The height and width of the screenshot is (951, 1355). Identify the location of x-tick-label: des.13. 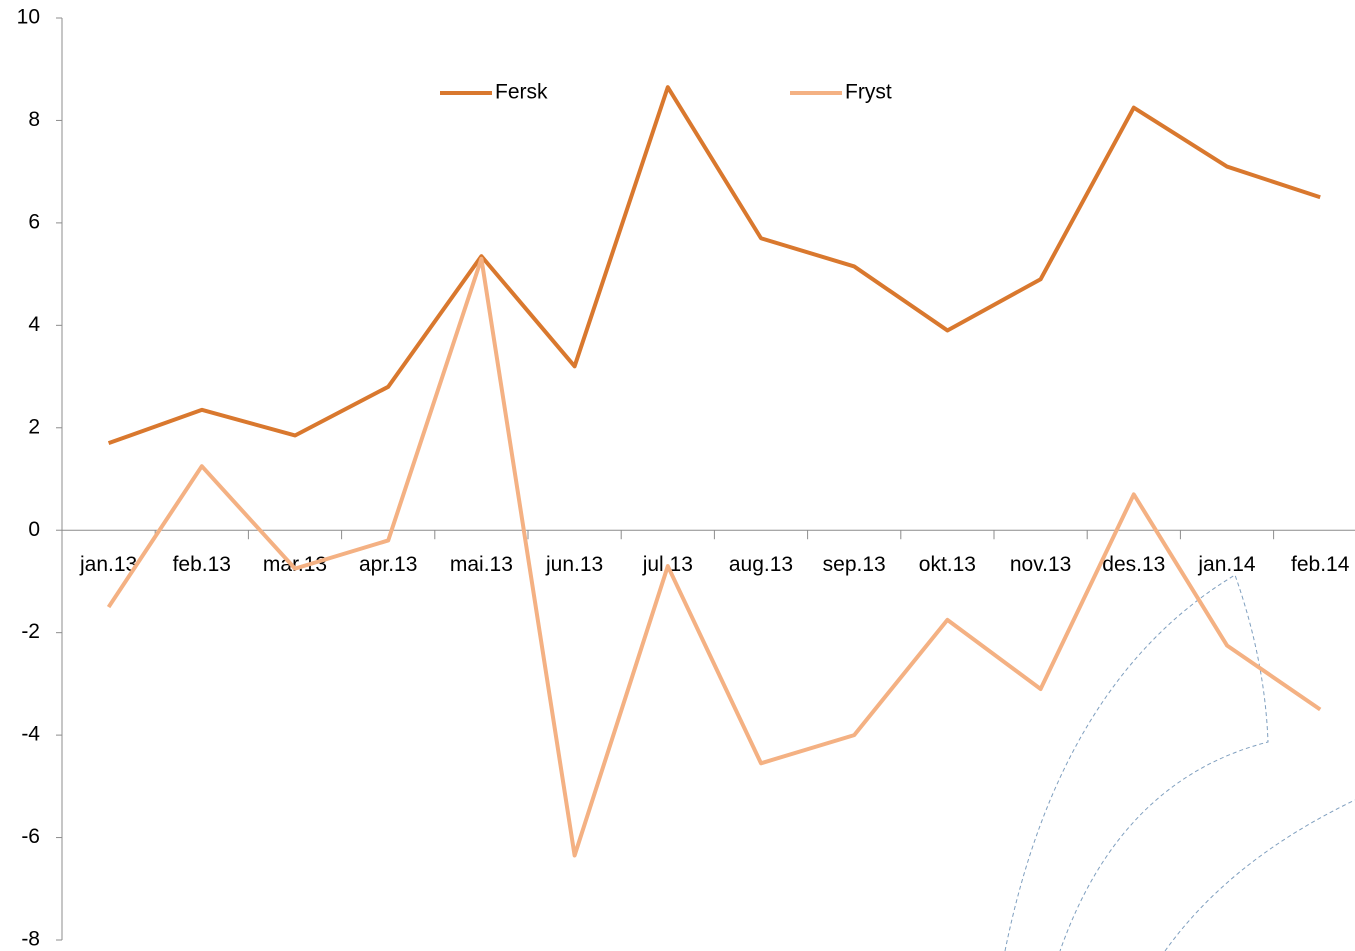
(1133, 564).